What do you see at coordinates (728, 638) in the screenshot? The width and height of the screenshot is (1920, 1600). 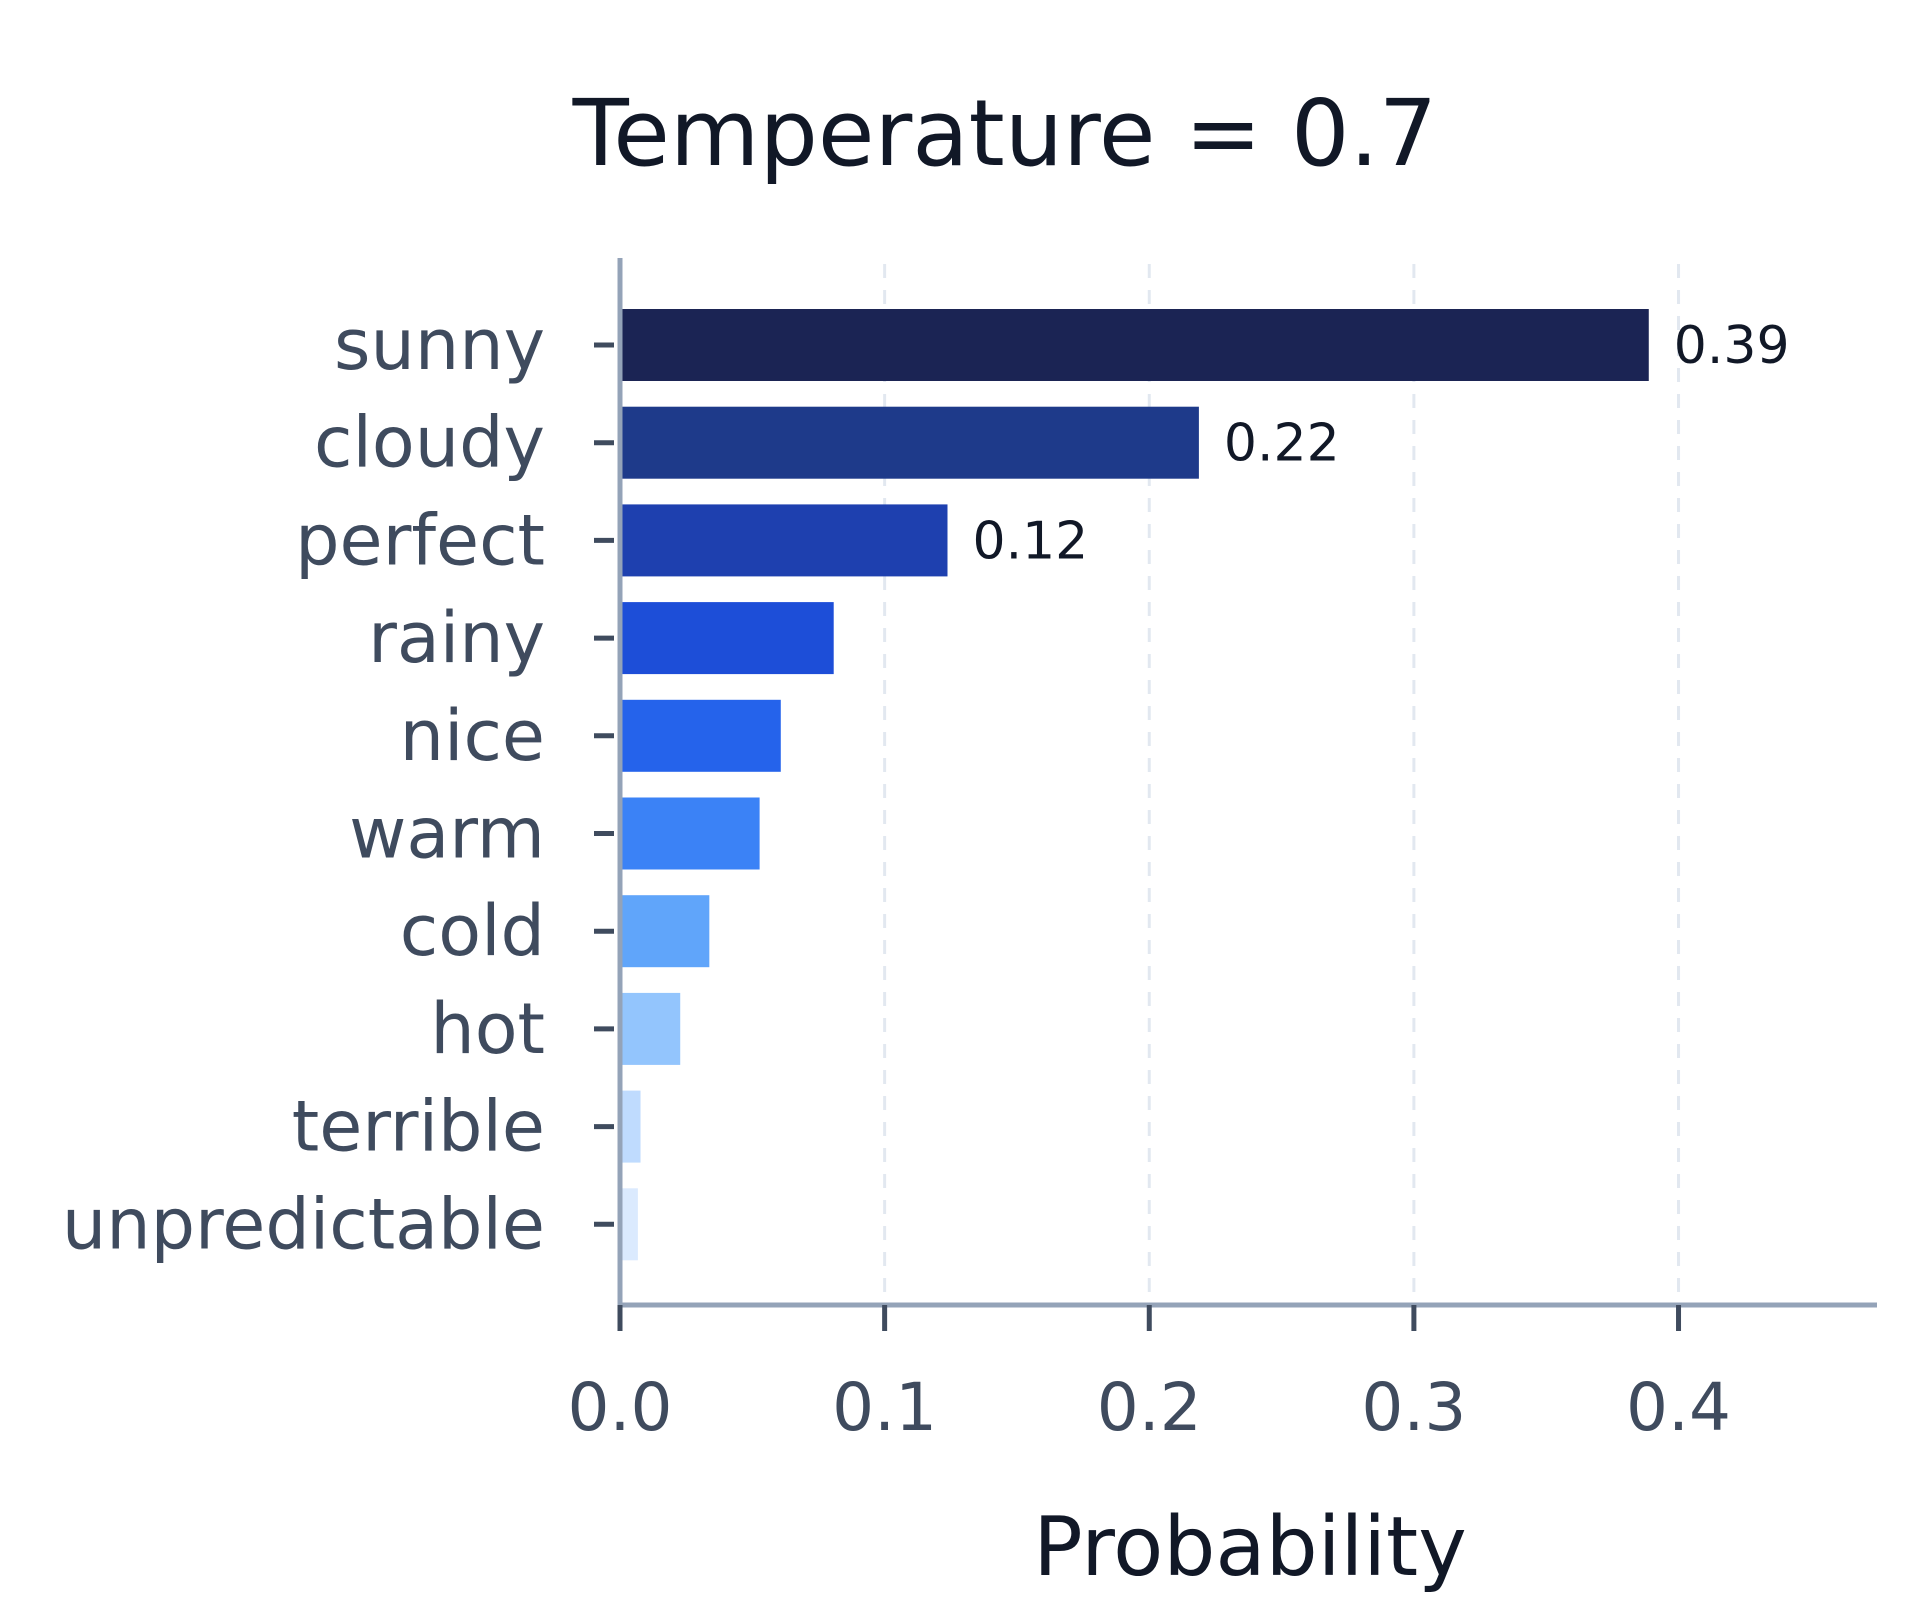 I see `bar-rainy` at bounding box center [728, 638].